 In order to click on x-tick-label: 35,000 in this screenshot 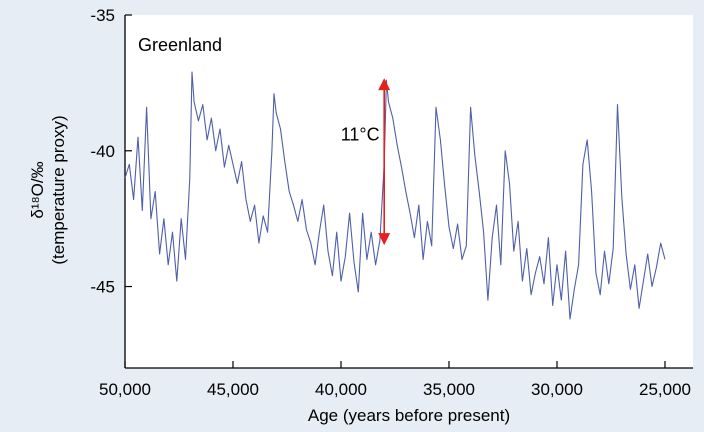, I will do `click(449, 389)`.